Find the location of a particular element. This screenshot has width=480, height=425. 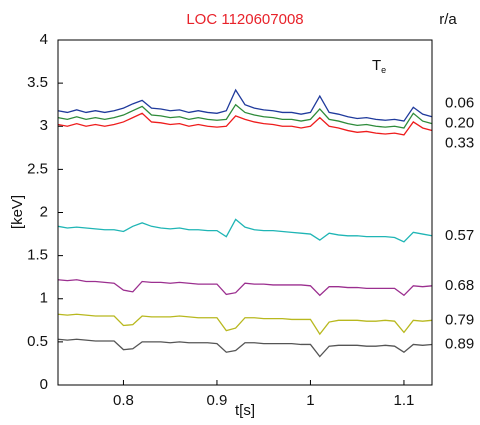

x-tick-label: 0.8 is located at coordinates (123, 400).